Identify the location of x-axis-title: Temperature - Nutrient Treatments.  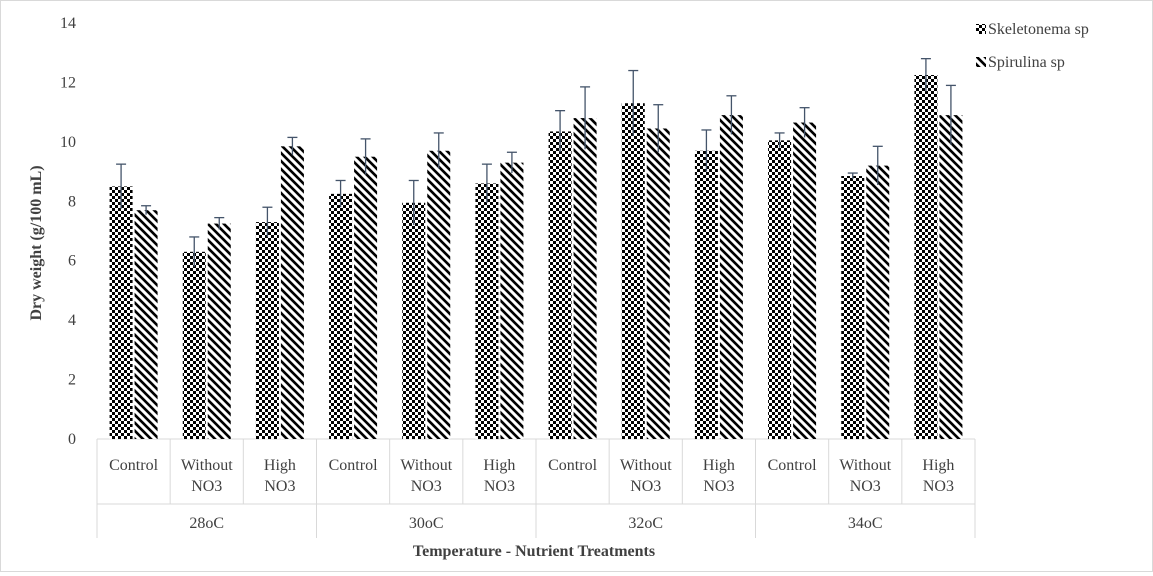
(534, 551).